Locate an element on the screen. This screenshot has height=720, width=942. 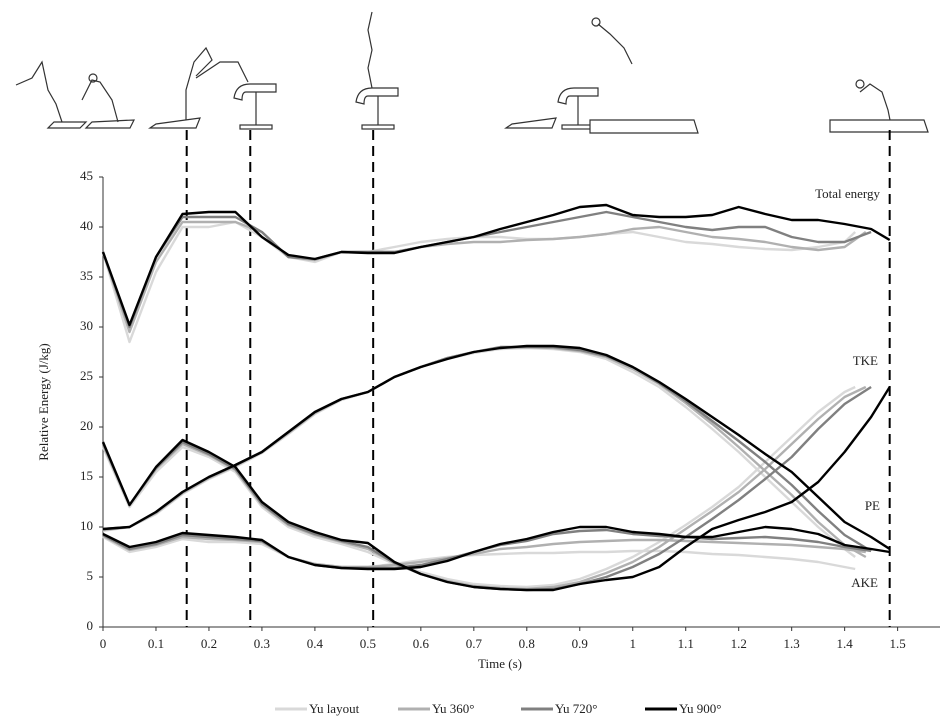
x-tick-label: 0.5 is located at coordinates (368, 643).